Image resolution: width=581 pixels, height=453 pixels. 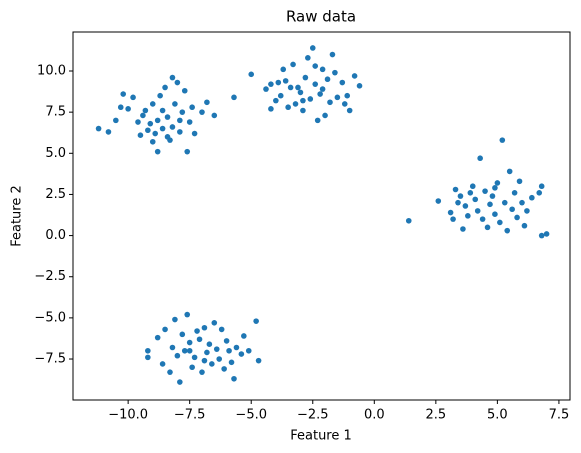 I want to click on x-tick-label: 5.0, so click(x=497, y=415).